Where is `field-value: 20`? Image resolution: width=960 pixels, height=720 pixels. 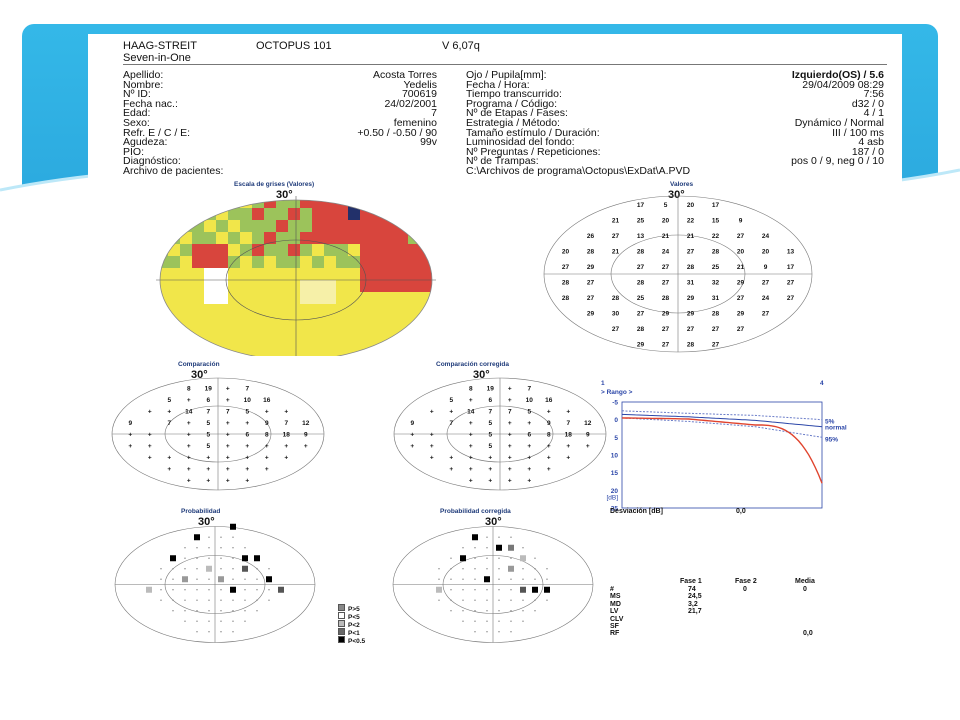 field-value: 20 is located at coordinates (691, 205).